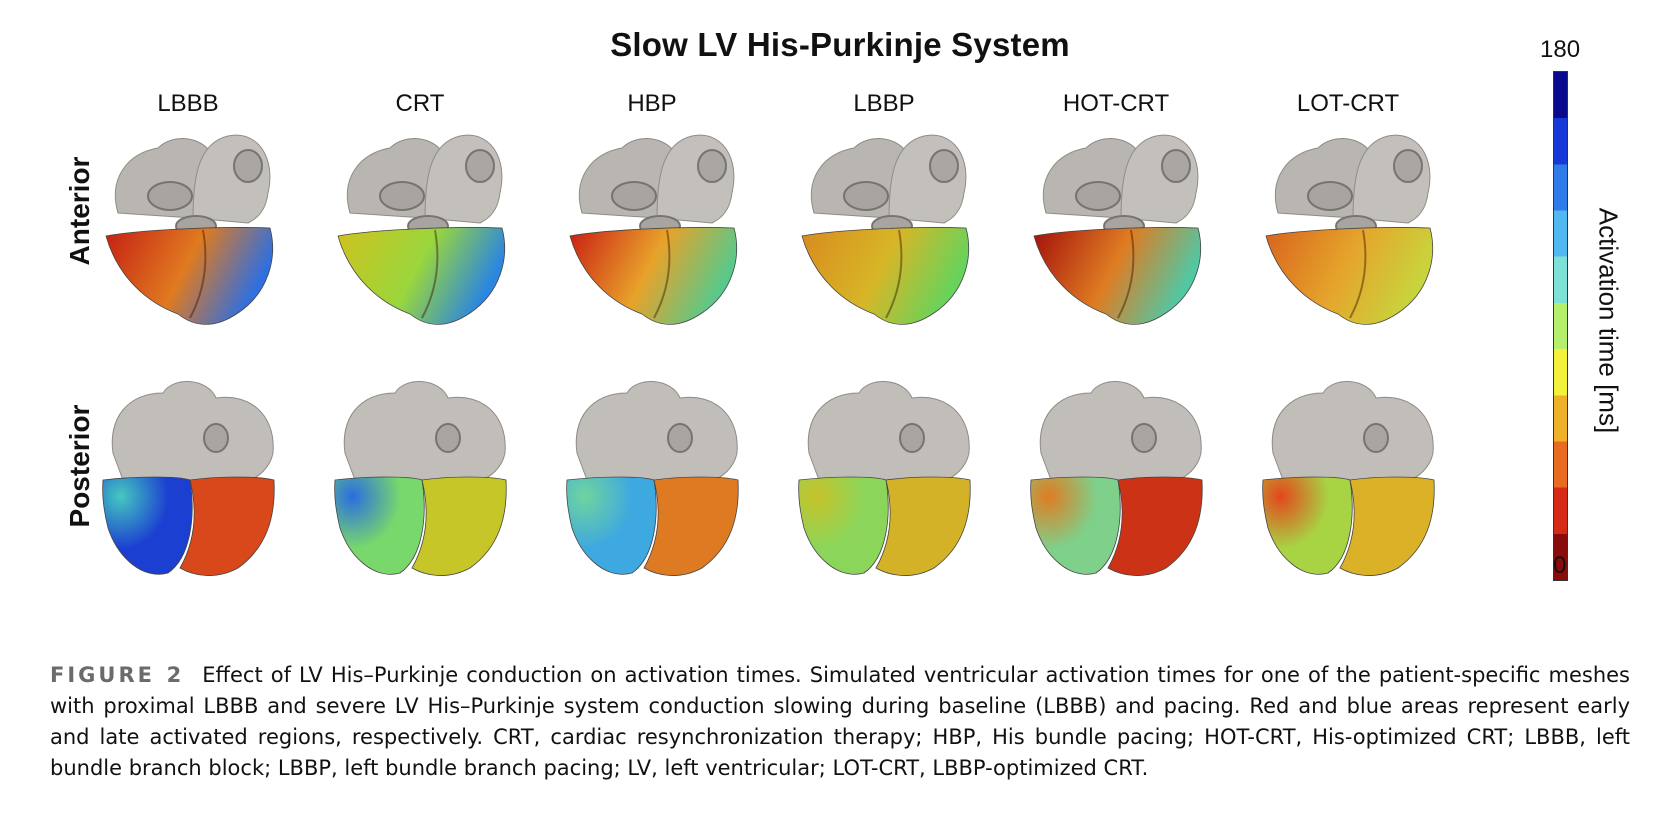  What do you see at coordinates (420, 103) in the screenshot?
I see `column-label-crt: CRT` at bounding box center [420, 103].